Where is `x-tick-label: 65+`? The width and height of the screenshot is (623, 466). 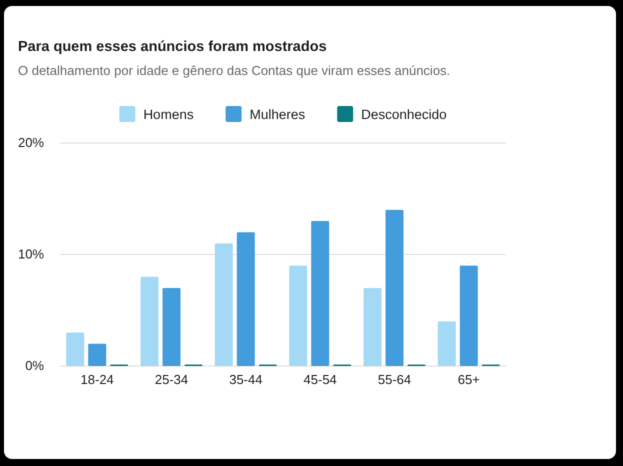
x-tick-label: 65+ is located at coordinates (469, 380).